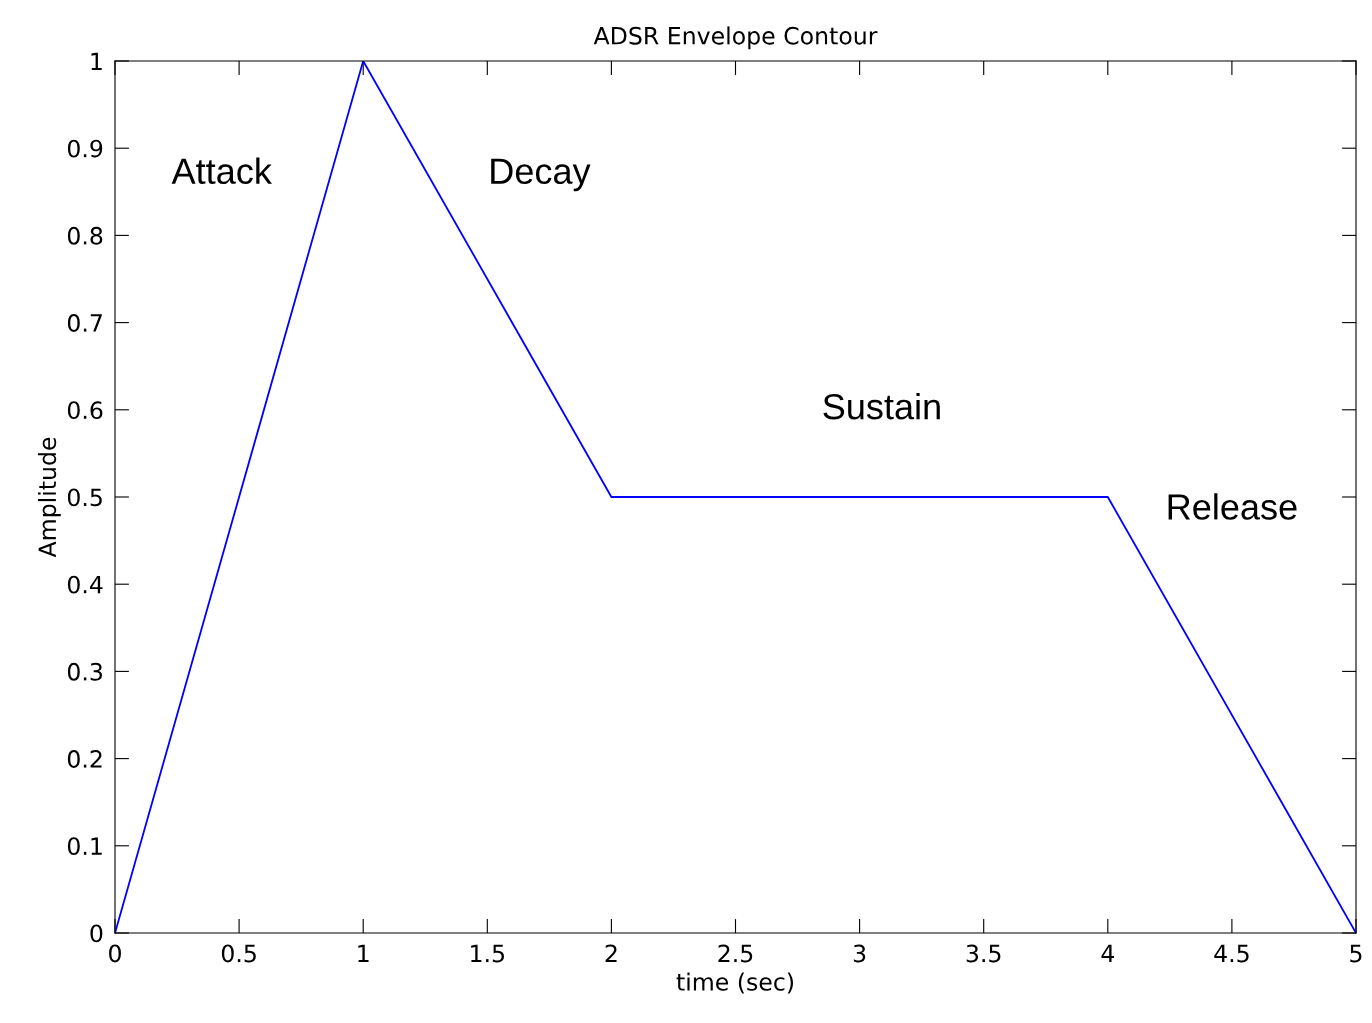 The width and height of the screenshot is (1372, 1023). Describe the element at coordinates (983, 953) in the screenshot. I see `x-tick-label: 3.5` at that location.